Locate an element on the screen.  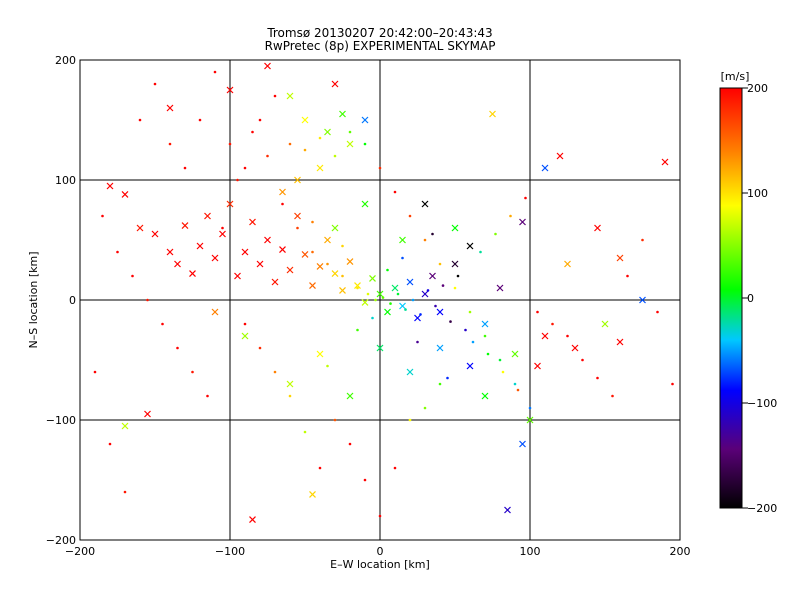
chart-subtitle: RwPretec (8p) EXPERIMENTAL SKYMAP is located at coordinates (380, 46).